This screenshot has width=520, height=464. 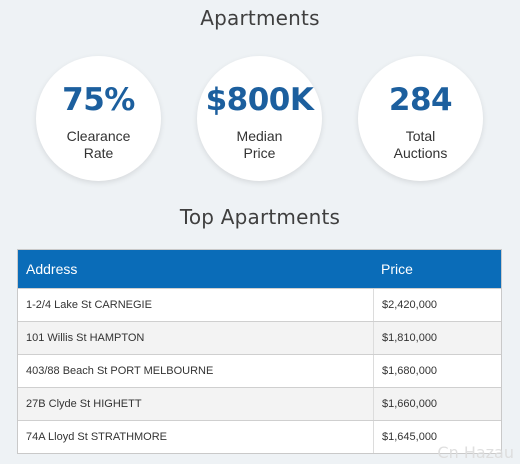 I want to click on price-cell: $1,810,000, so click(x=437, y=338).